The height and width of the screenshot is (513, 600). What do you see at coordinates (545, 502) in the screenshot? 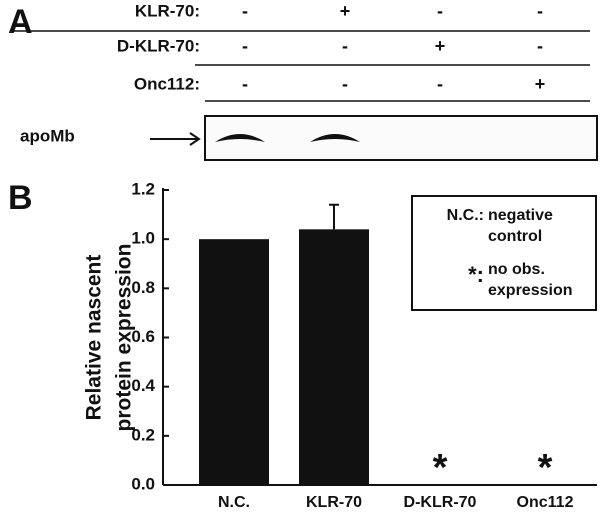
I see `x-tick-label: Onc112` at bounding box center [545, 502].